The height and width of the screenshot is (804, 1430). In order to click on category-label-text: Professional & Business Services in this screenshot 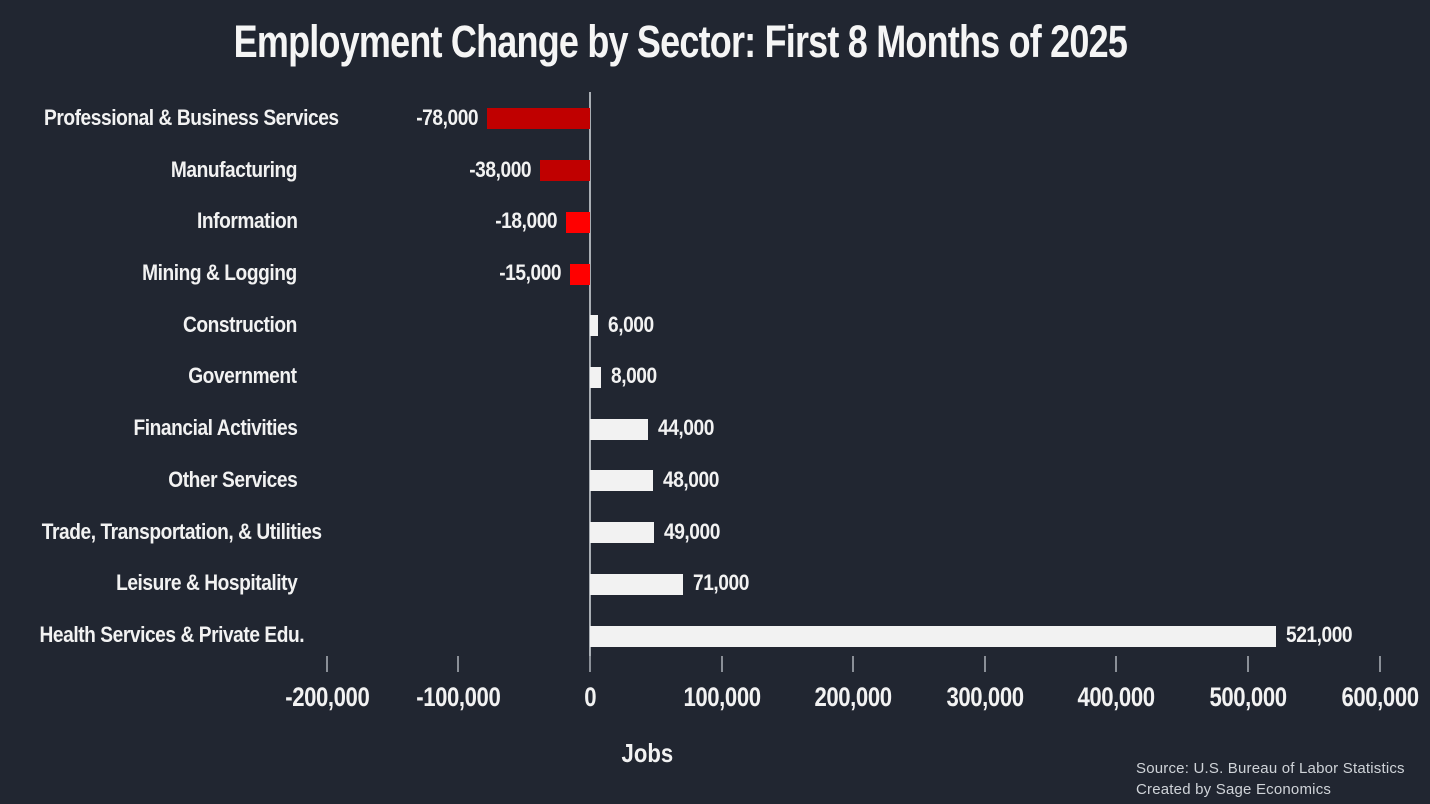, I will do `click(191, 117)`.